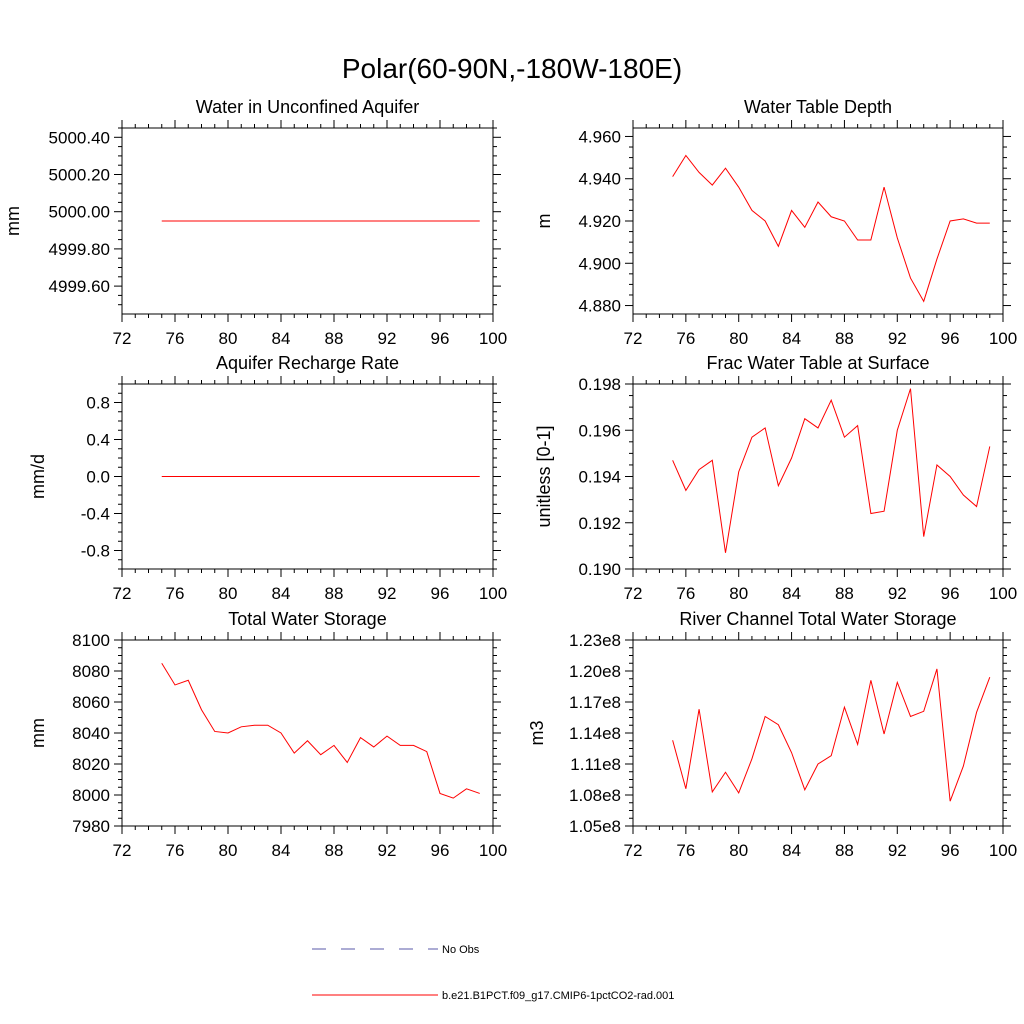 This screenshot has width=1024, height=1024. I want to click on y-tick-label: 4.940, so click(599, 179).